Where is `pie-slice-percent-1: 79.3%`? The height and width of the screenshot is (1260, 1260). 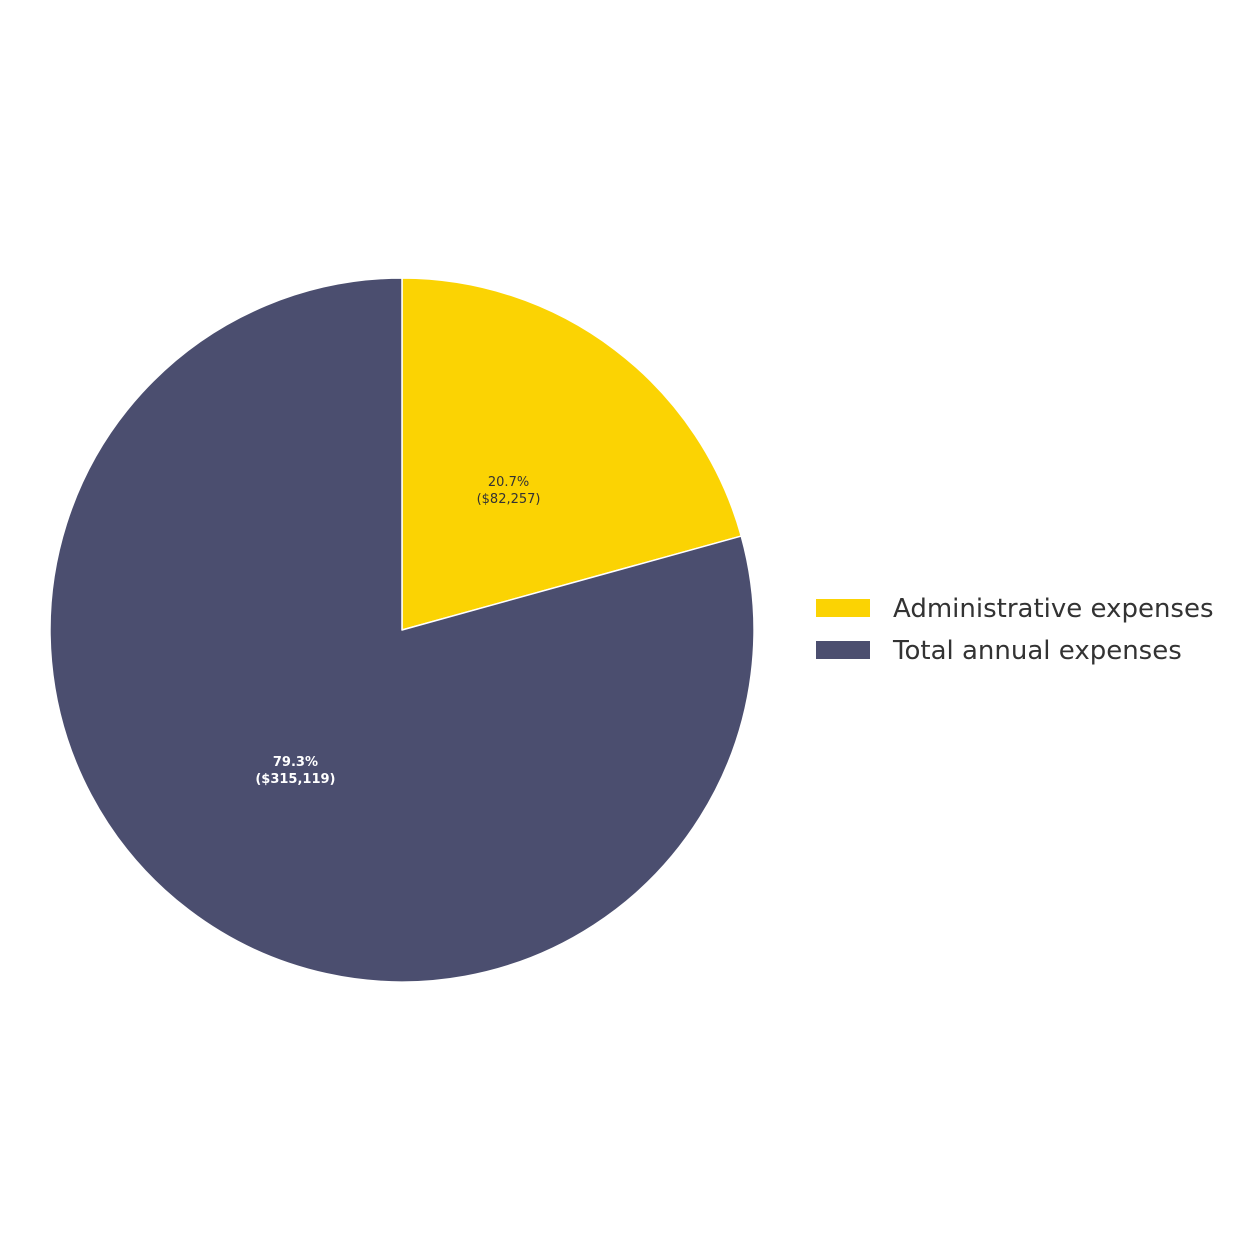 pie-slice-percent-1: 79.3% is located at coordinates (295, 762).